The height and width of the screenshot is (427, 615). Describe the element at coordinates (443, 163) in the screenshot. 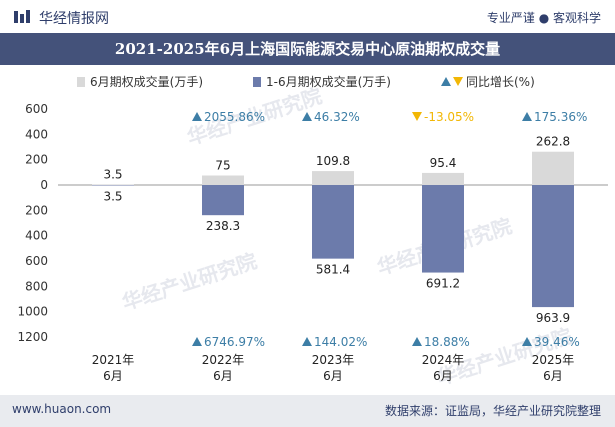

I see `data-label-monthly: 95.4` at that location.